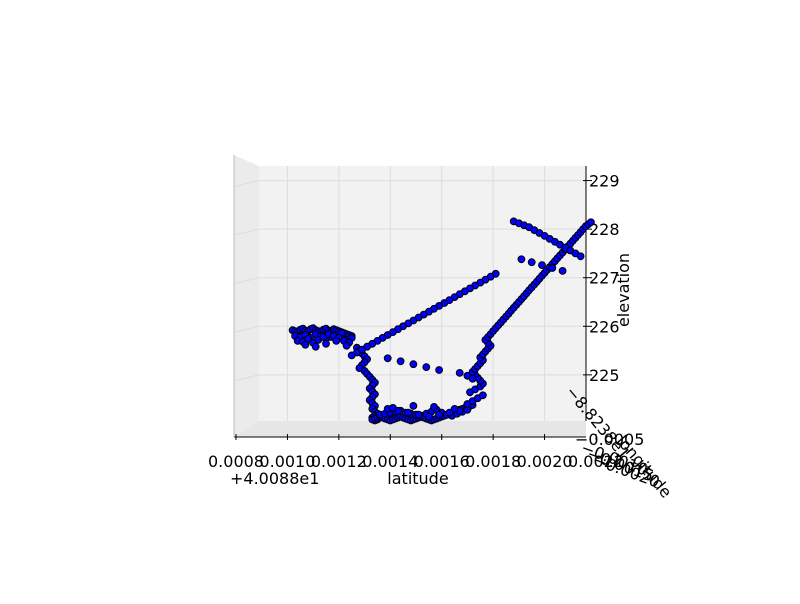 This screenshot has height=604, width=800. I want to click on z-tick-label: 225, so click(604, 375).